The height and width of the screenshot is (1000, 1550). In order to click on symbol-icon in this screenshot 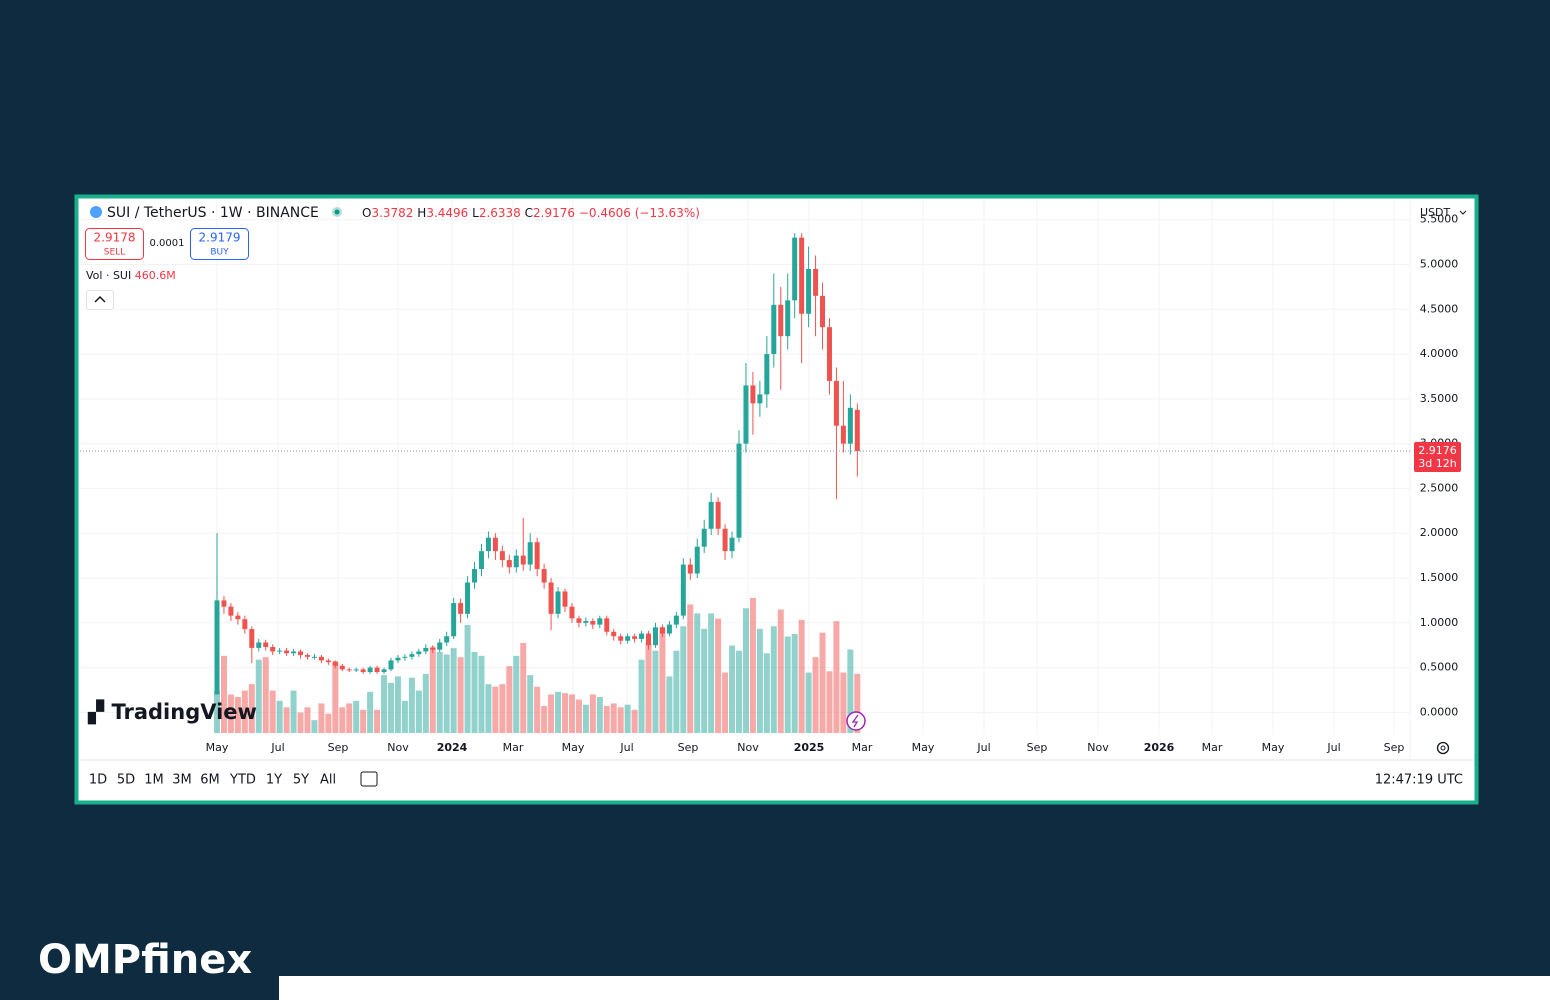, I will do `click(96, 212)`.